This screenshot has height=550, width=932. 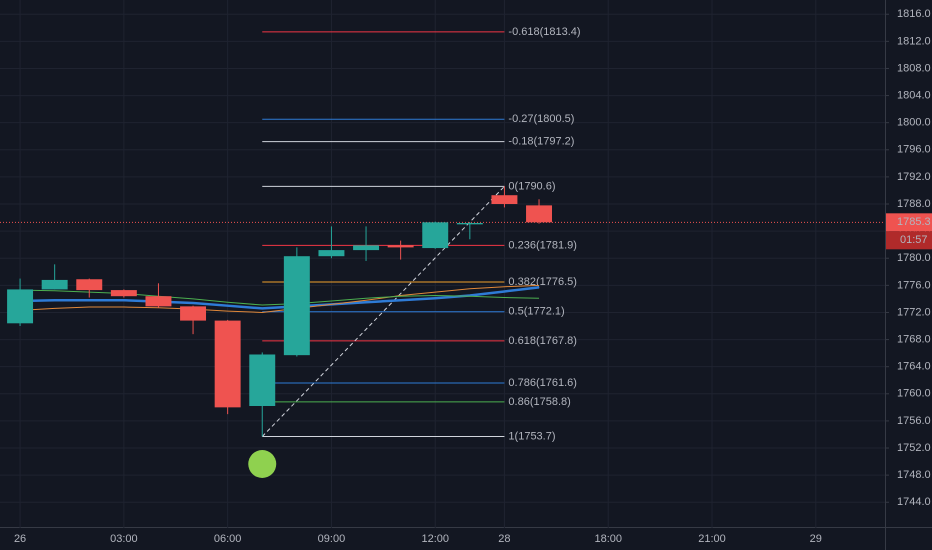 I want to click on fib-label: 0.236(1781.9), so click(x=542, y=245).